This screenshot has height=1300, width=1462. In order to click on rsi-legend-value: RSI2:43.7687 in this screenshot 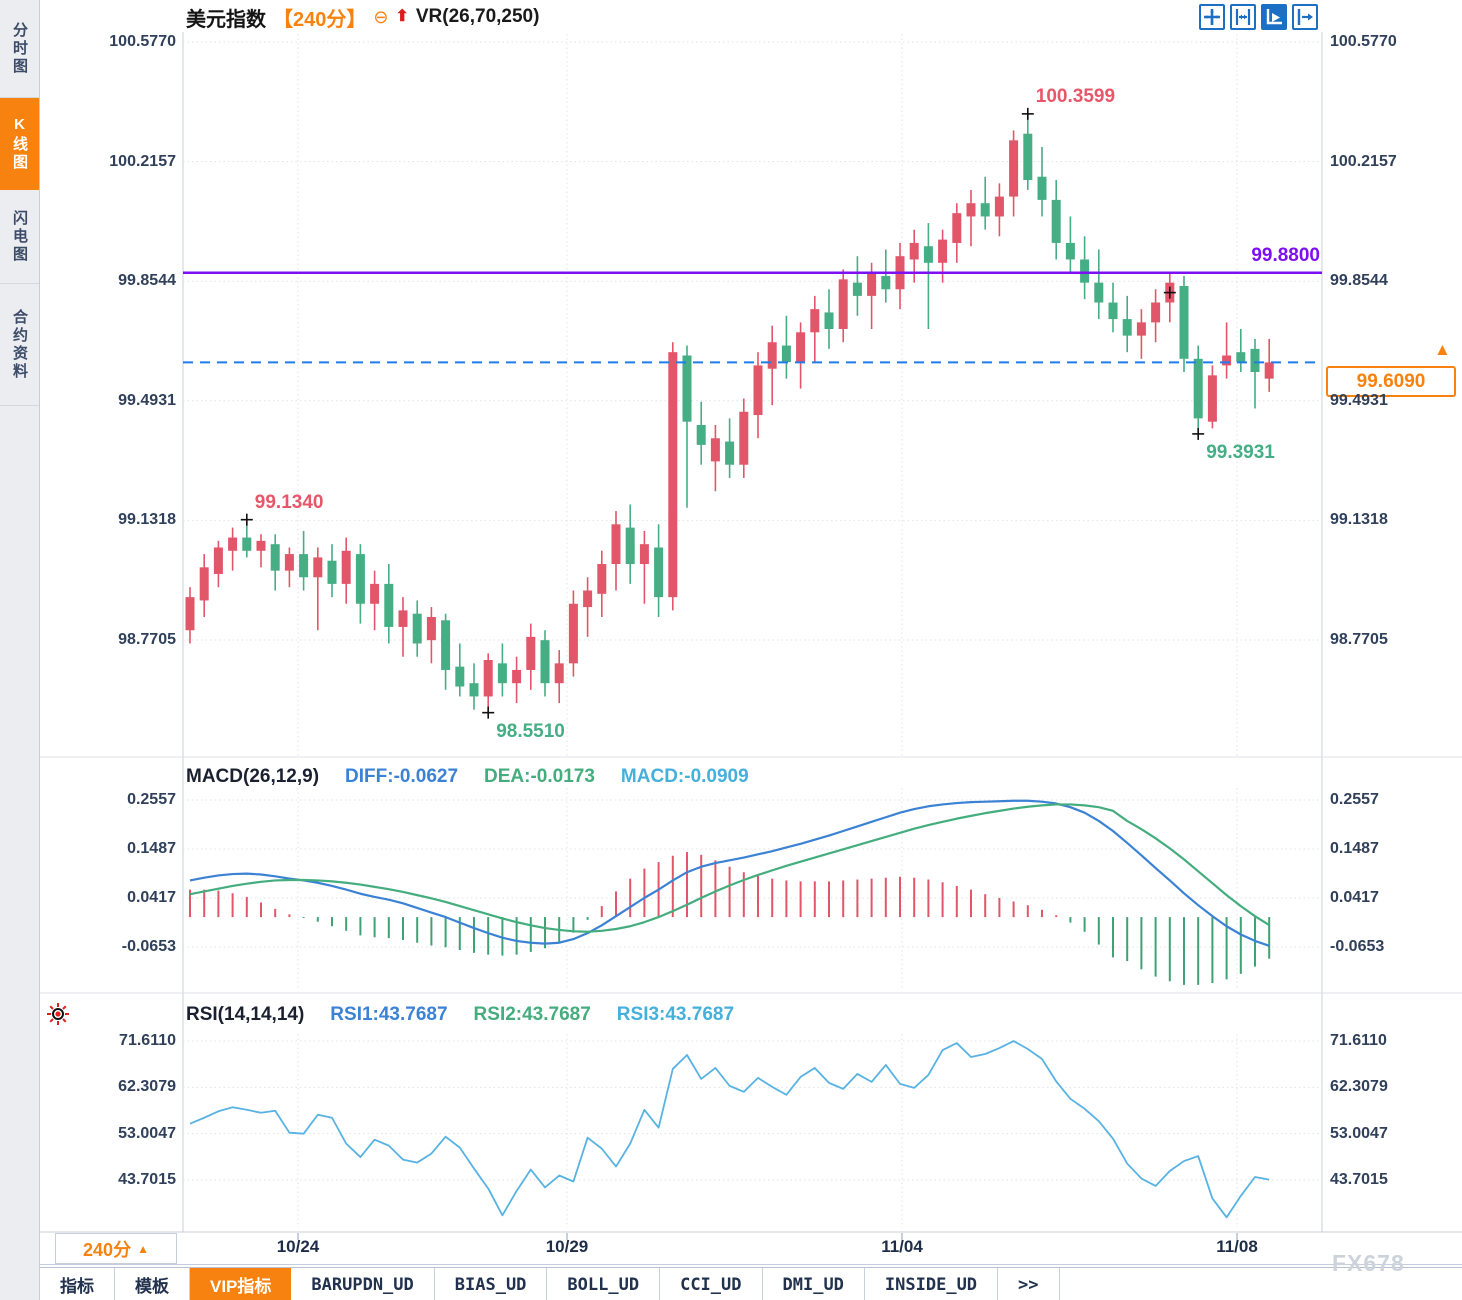, I will do `click(532, 1014)`.